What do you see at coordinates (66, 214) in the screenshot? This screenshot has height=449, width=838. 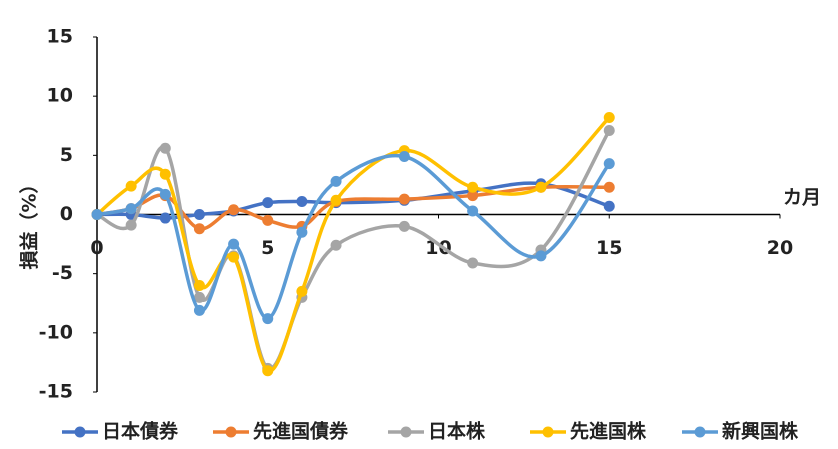 I see `y-tick-label: 0` at bounding box center [66, 214].